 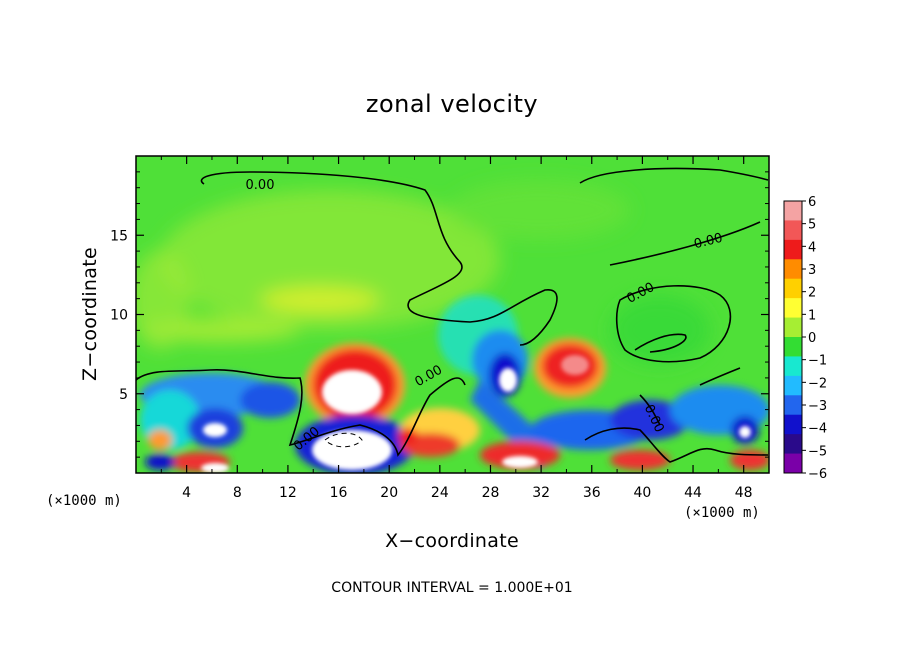 I want to click on colorbar-label: 0, so click(x=812, y=338).